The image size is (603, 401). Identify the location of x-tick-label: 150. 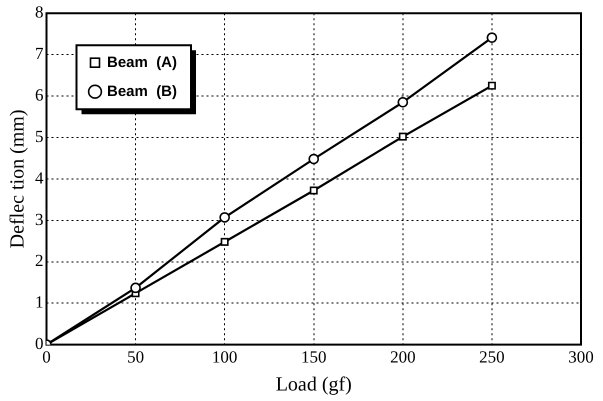
(313, 356).